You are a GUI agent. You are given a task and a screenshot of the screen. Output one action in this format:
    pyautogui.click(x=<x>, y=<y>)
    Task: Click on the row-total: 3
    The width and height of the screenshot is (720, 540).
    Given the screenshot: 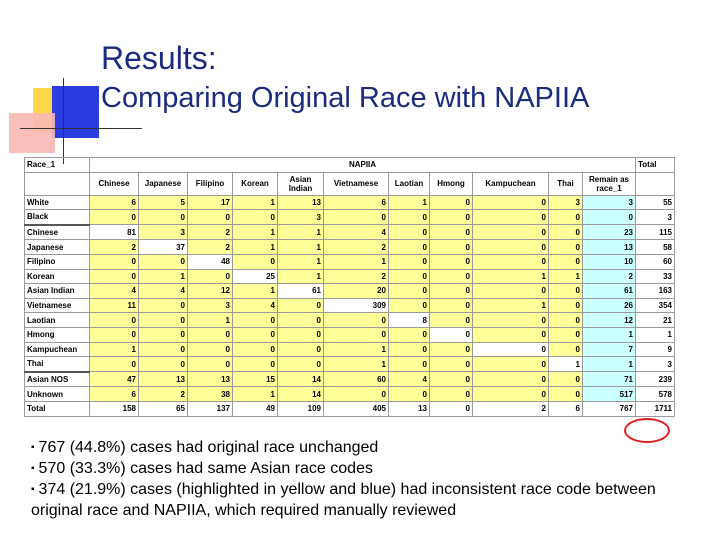 What is the action you would take?
    pyautogui.click(x=655, y=217)
    